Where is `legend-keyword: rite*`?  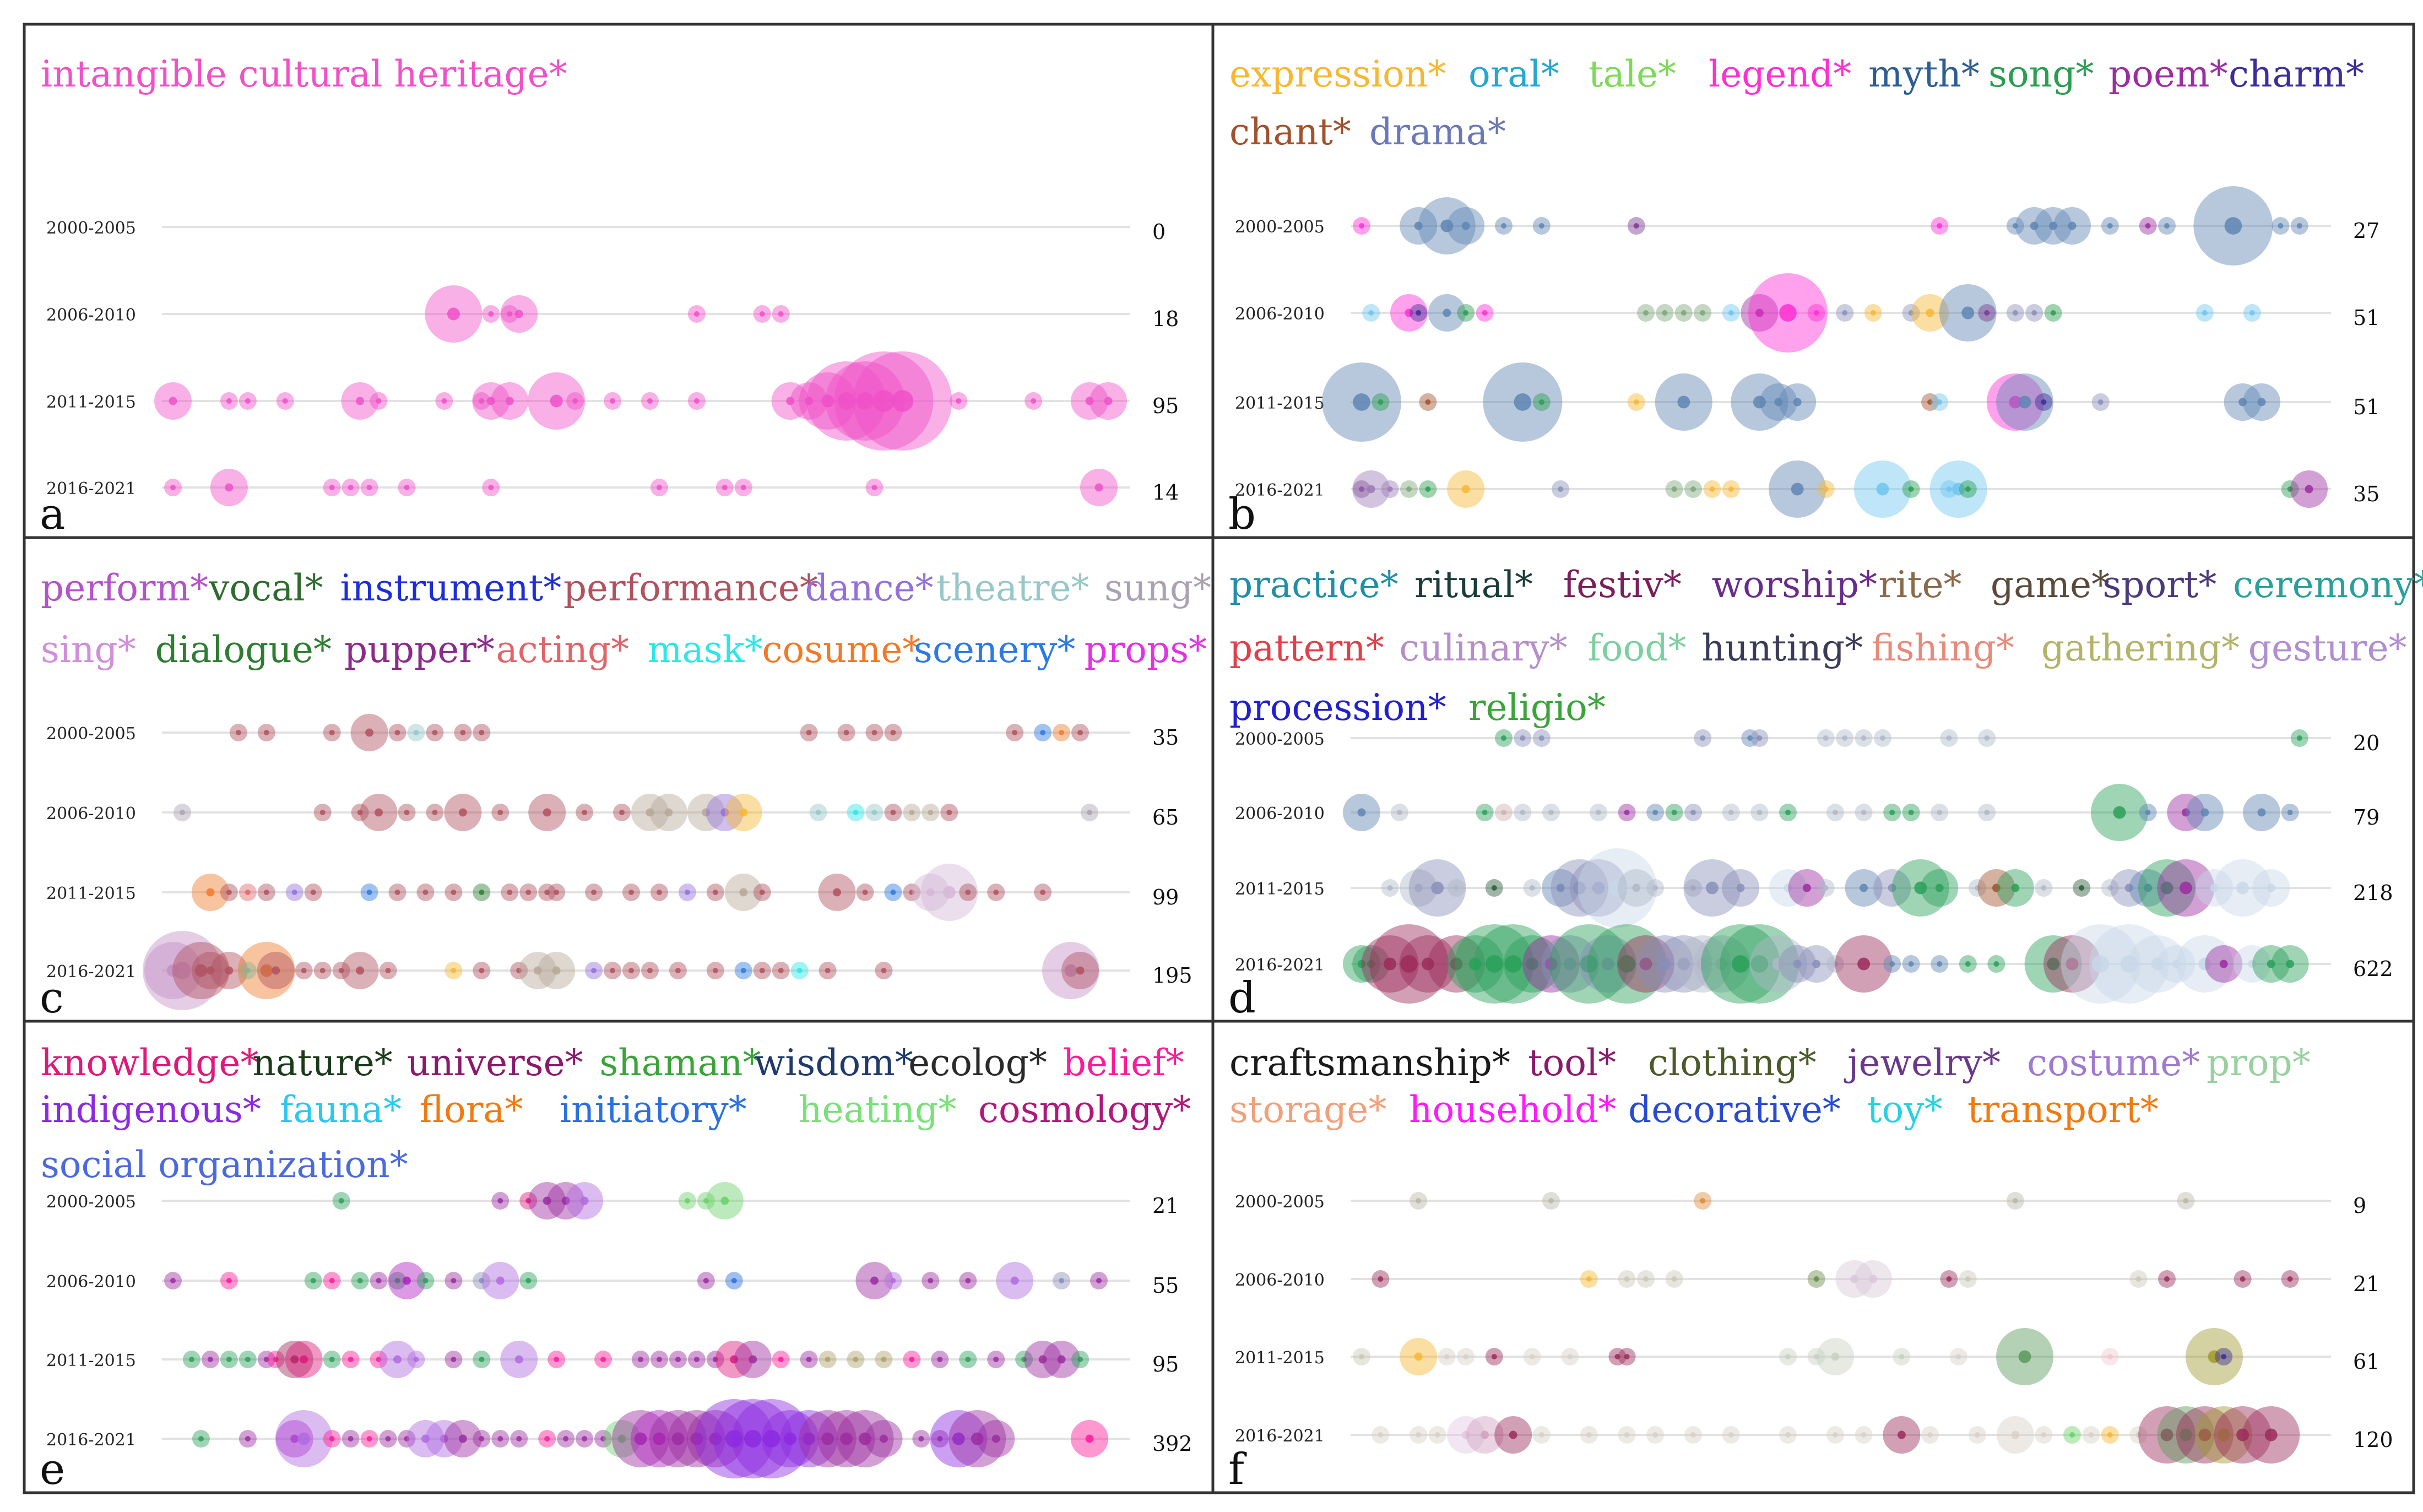 legend-keyword: rite* is located at coordinates (1919, 584).